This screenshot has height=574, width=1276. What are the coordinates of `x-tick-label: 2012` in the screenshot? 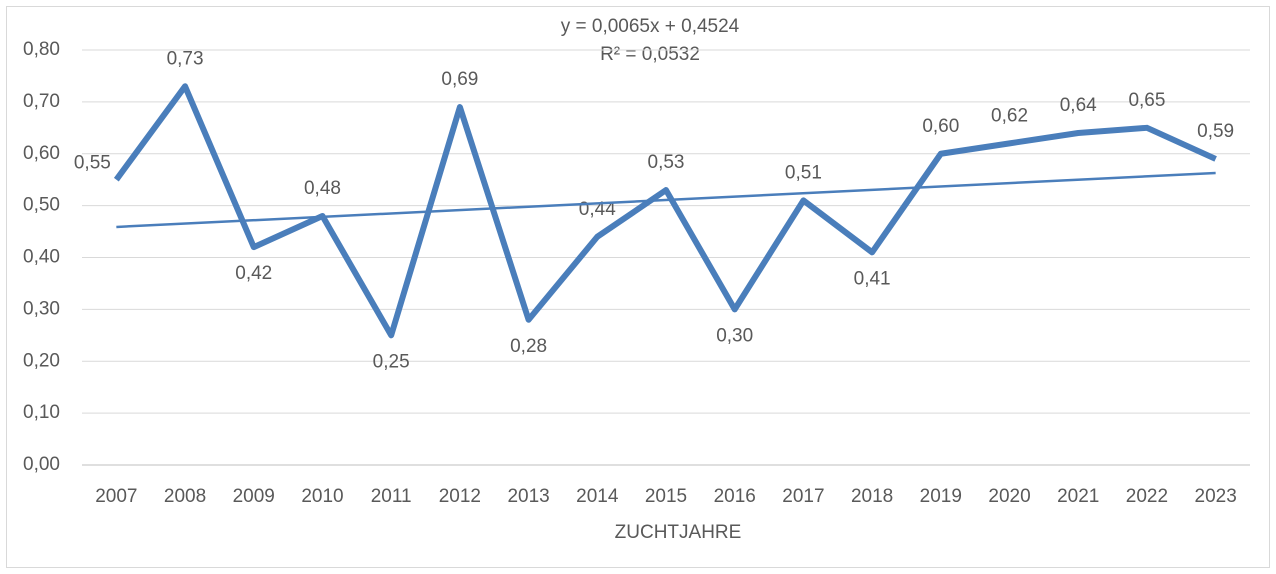 It's located at (460, 496).